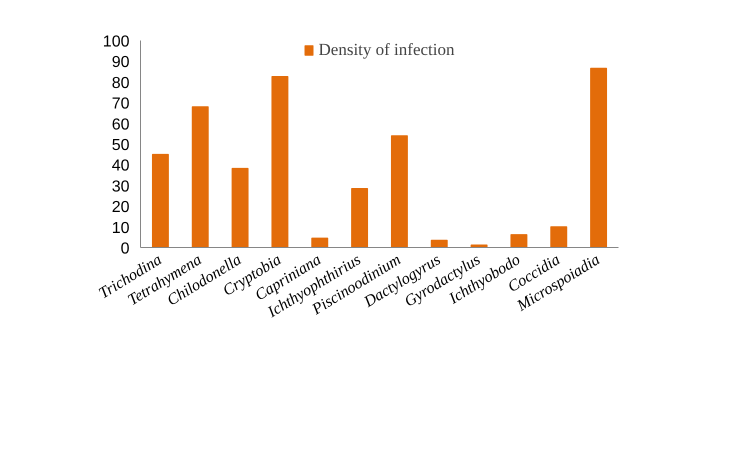 This screenshot has width=754, height=459. I want to click on legend-label: Density of infection, so click(386, 50).